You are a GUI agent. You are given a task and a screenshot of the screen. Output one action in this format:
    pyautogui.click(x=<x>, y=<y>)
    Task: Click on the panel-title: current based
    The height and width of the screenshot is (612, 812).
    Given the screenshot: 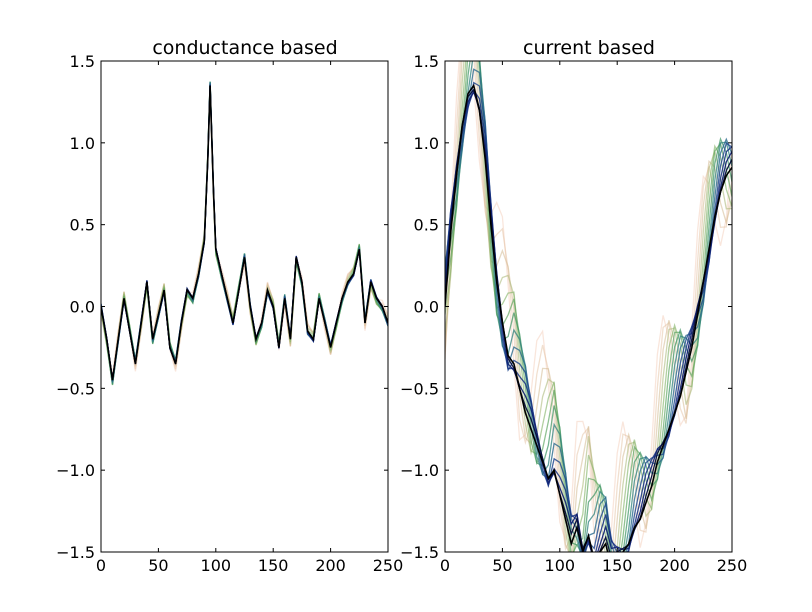 What is the action you would take?
    pyautogui.click(x=589, y=48)
    